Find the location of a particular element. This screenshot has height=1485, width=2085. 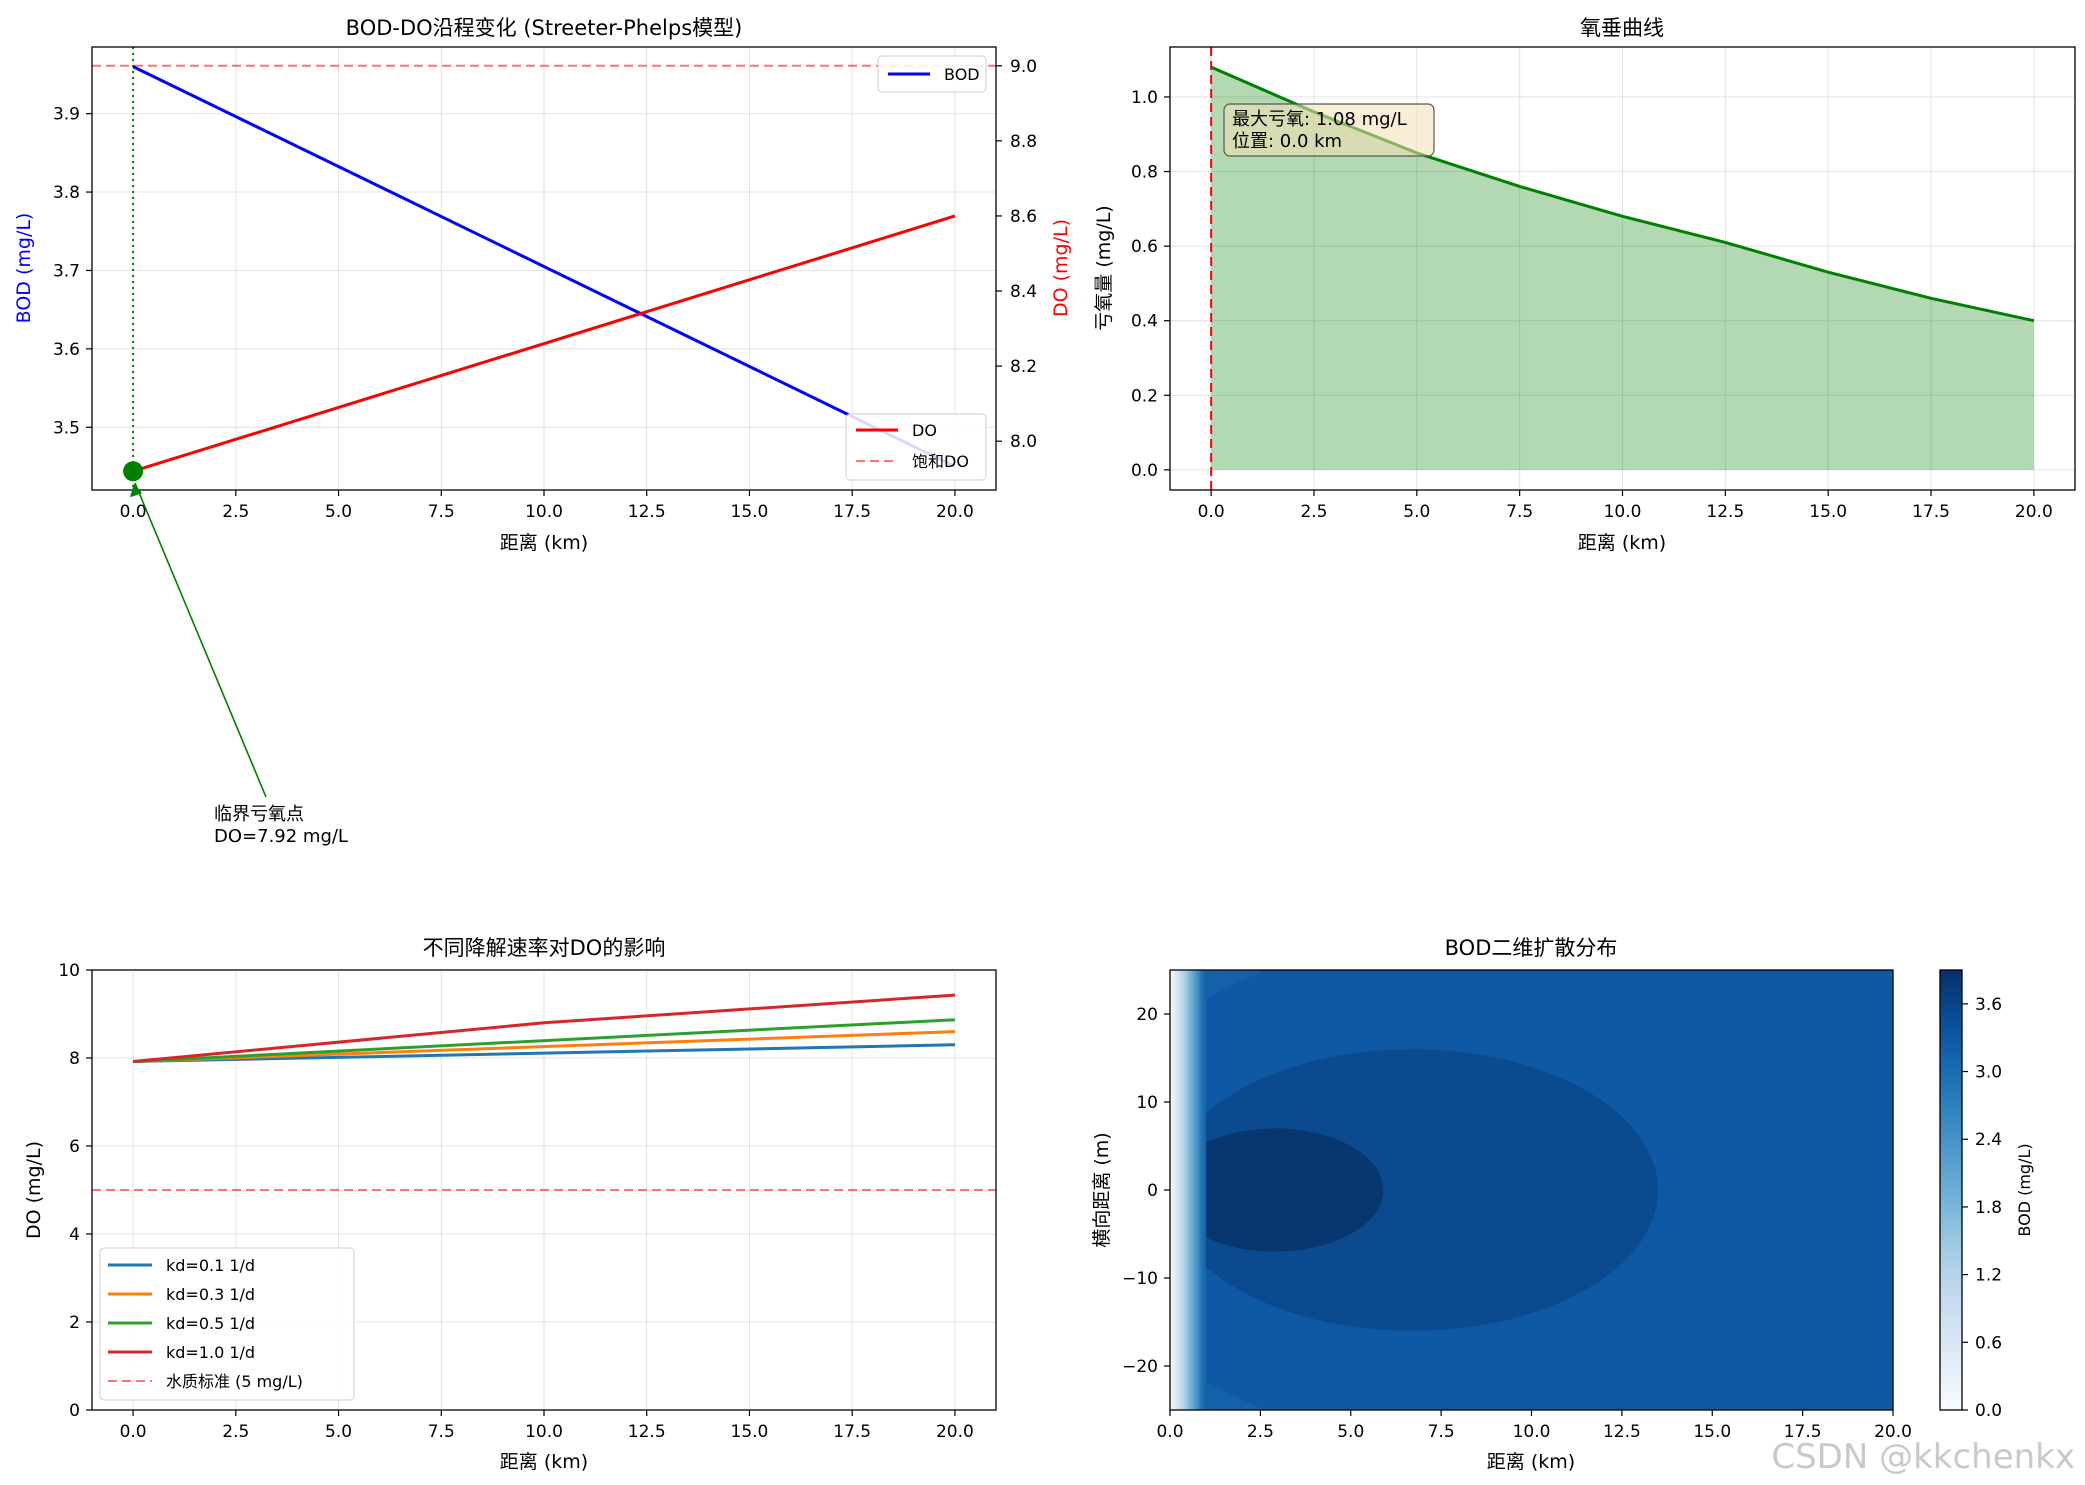

y-tick-label: 8.6 is located at coordinates (1023, 217).